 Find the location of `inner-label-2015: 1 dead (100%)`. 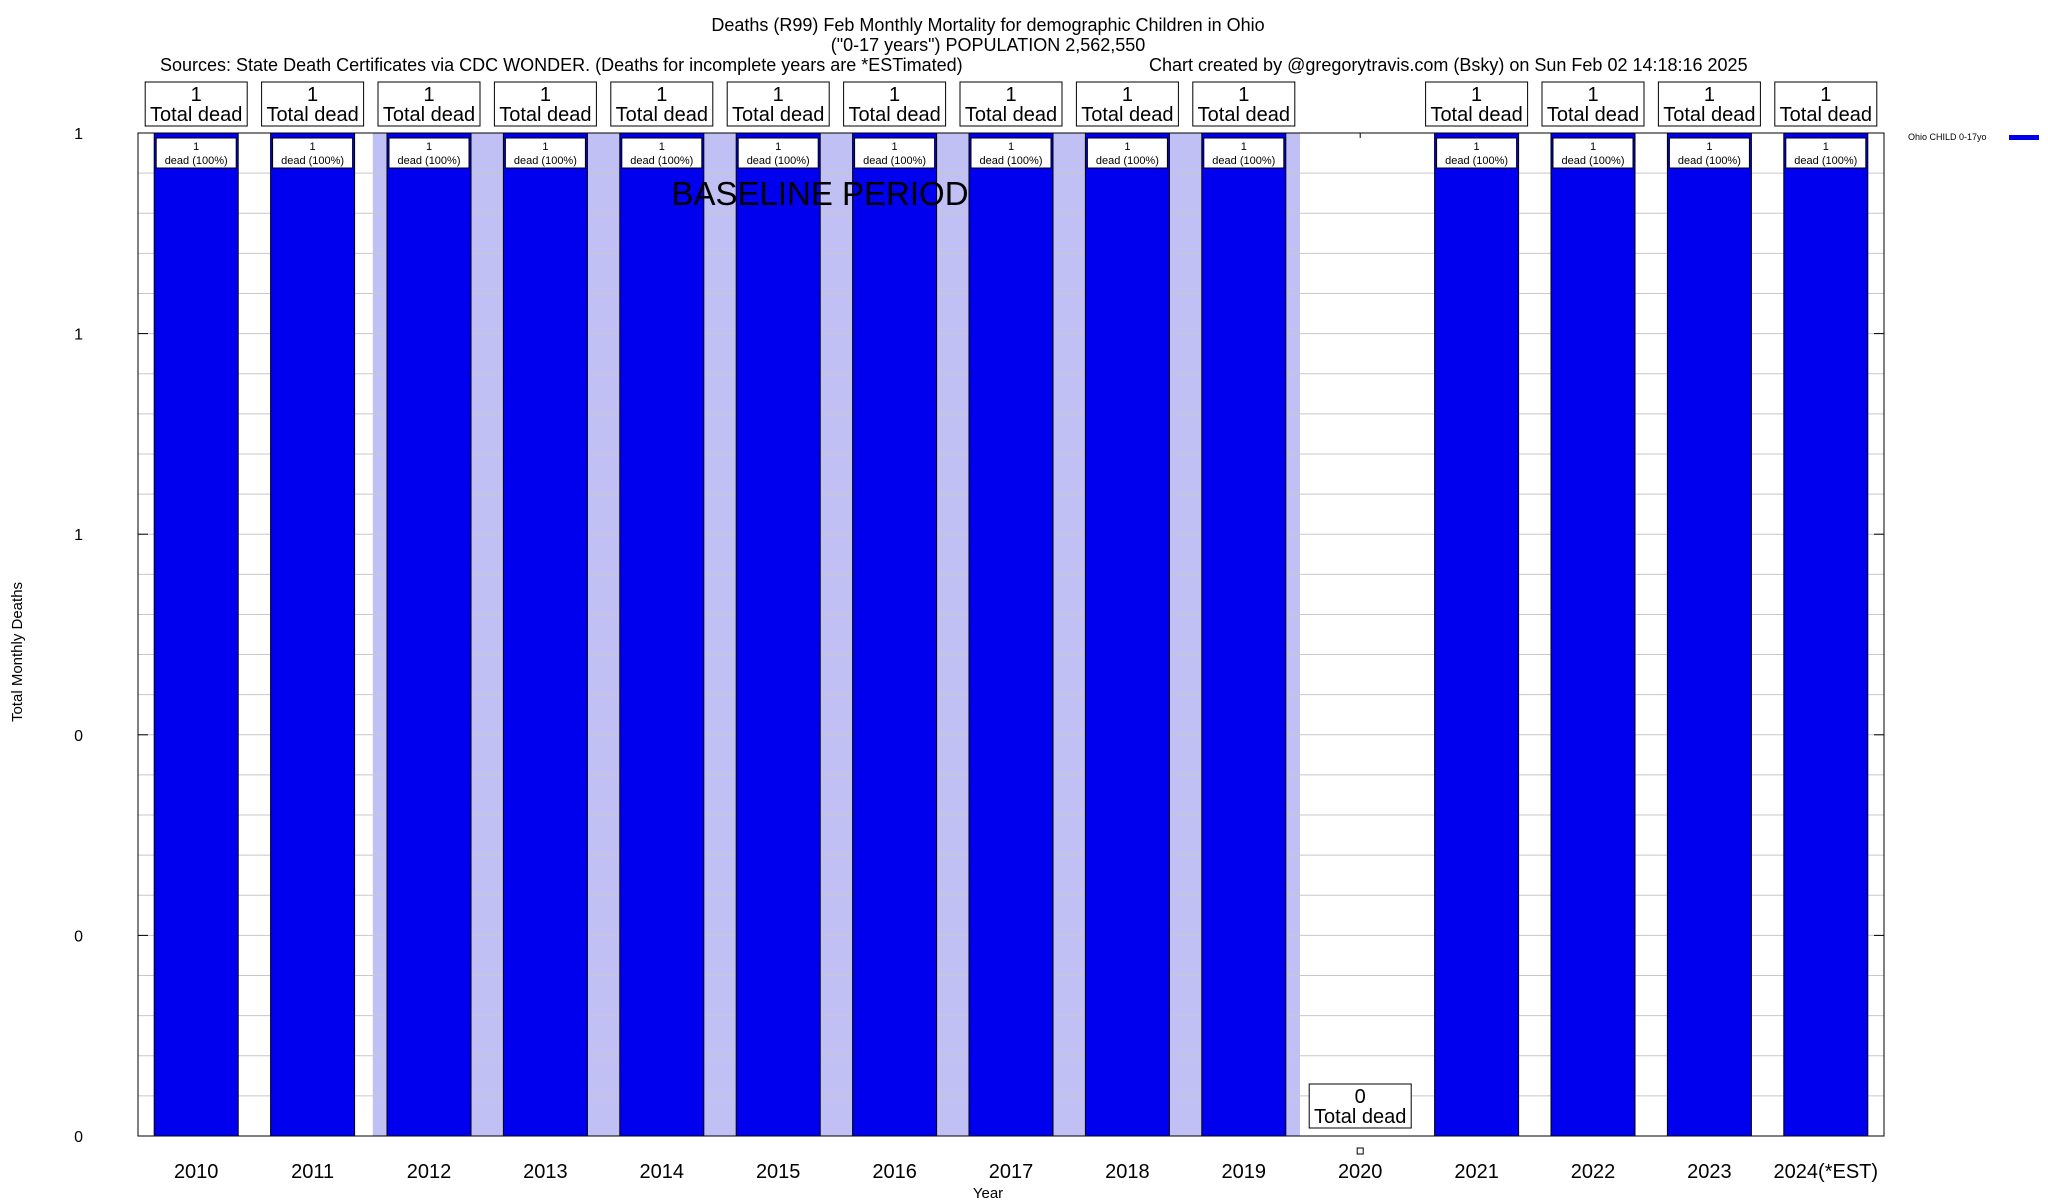

inner-label-2015: 1 dead (100%) is located at coordinates (778, 153).